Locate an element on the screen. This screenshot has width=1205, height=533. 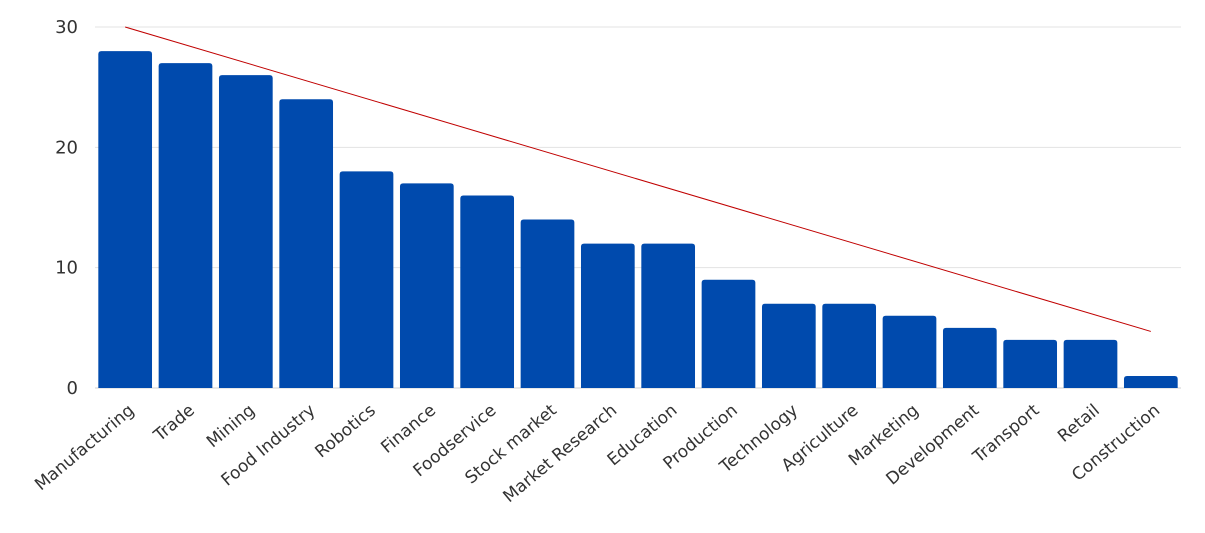
x-tick-label: Market Research is located at coordinates (561, 454).